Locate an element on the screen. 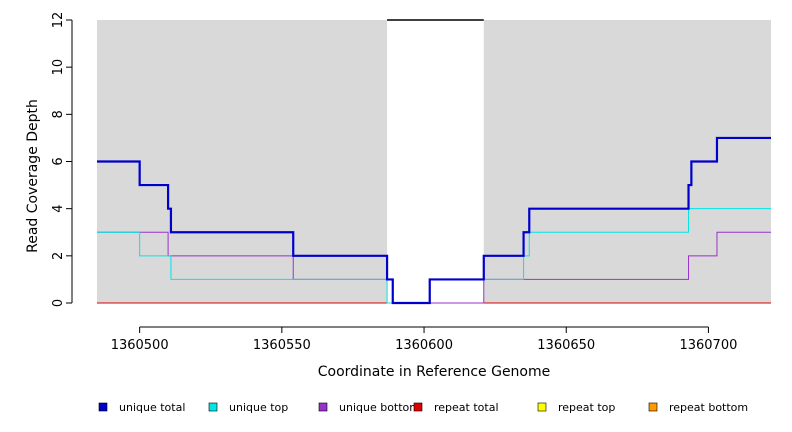  x-ticks: 1360500 1360550 1360600 1360650 1360700 is located at coordinates (424, 340).